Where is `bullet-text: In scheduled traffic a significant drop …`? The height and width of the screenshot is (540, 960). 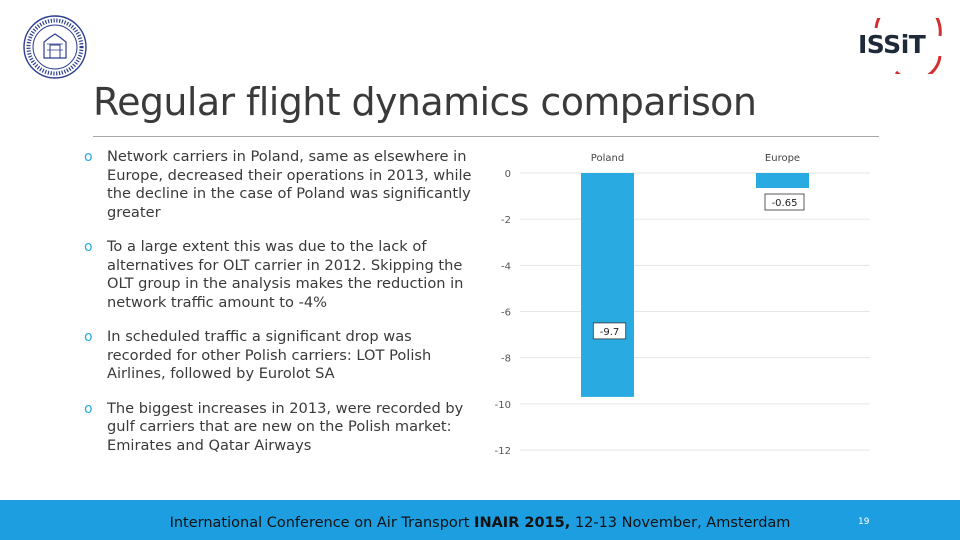 bullet-text: In scheduled traffic a significant drop … is located at coordinates (269, 355).